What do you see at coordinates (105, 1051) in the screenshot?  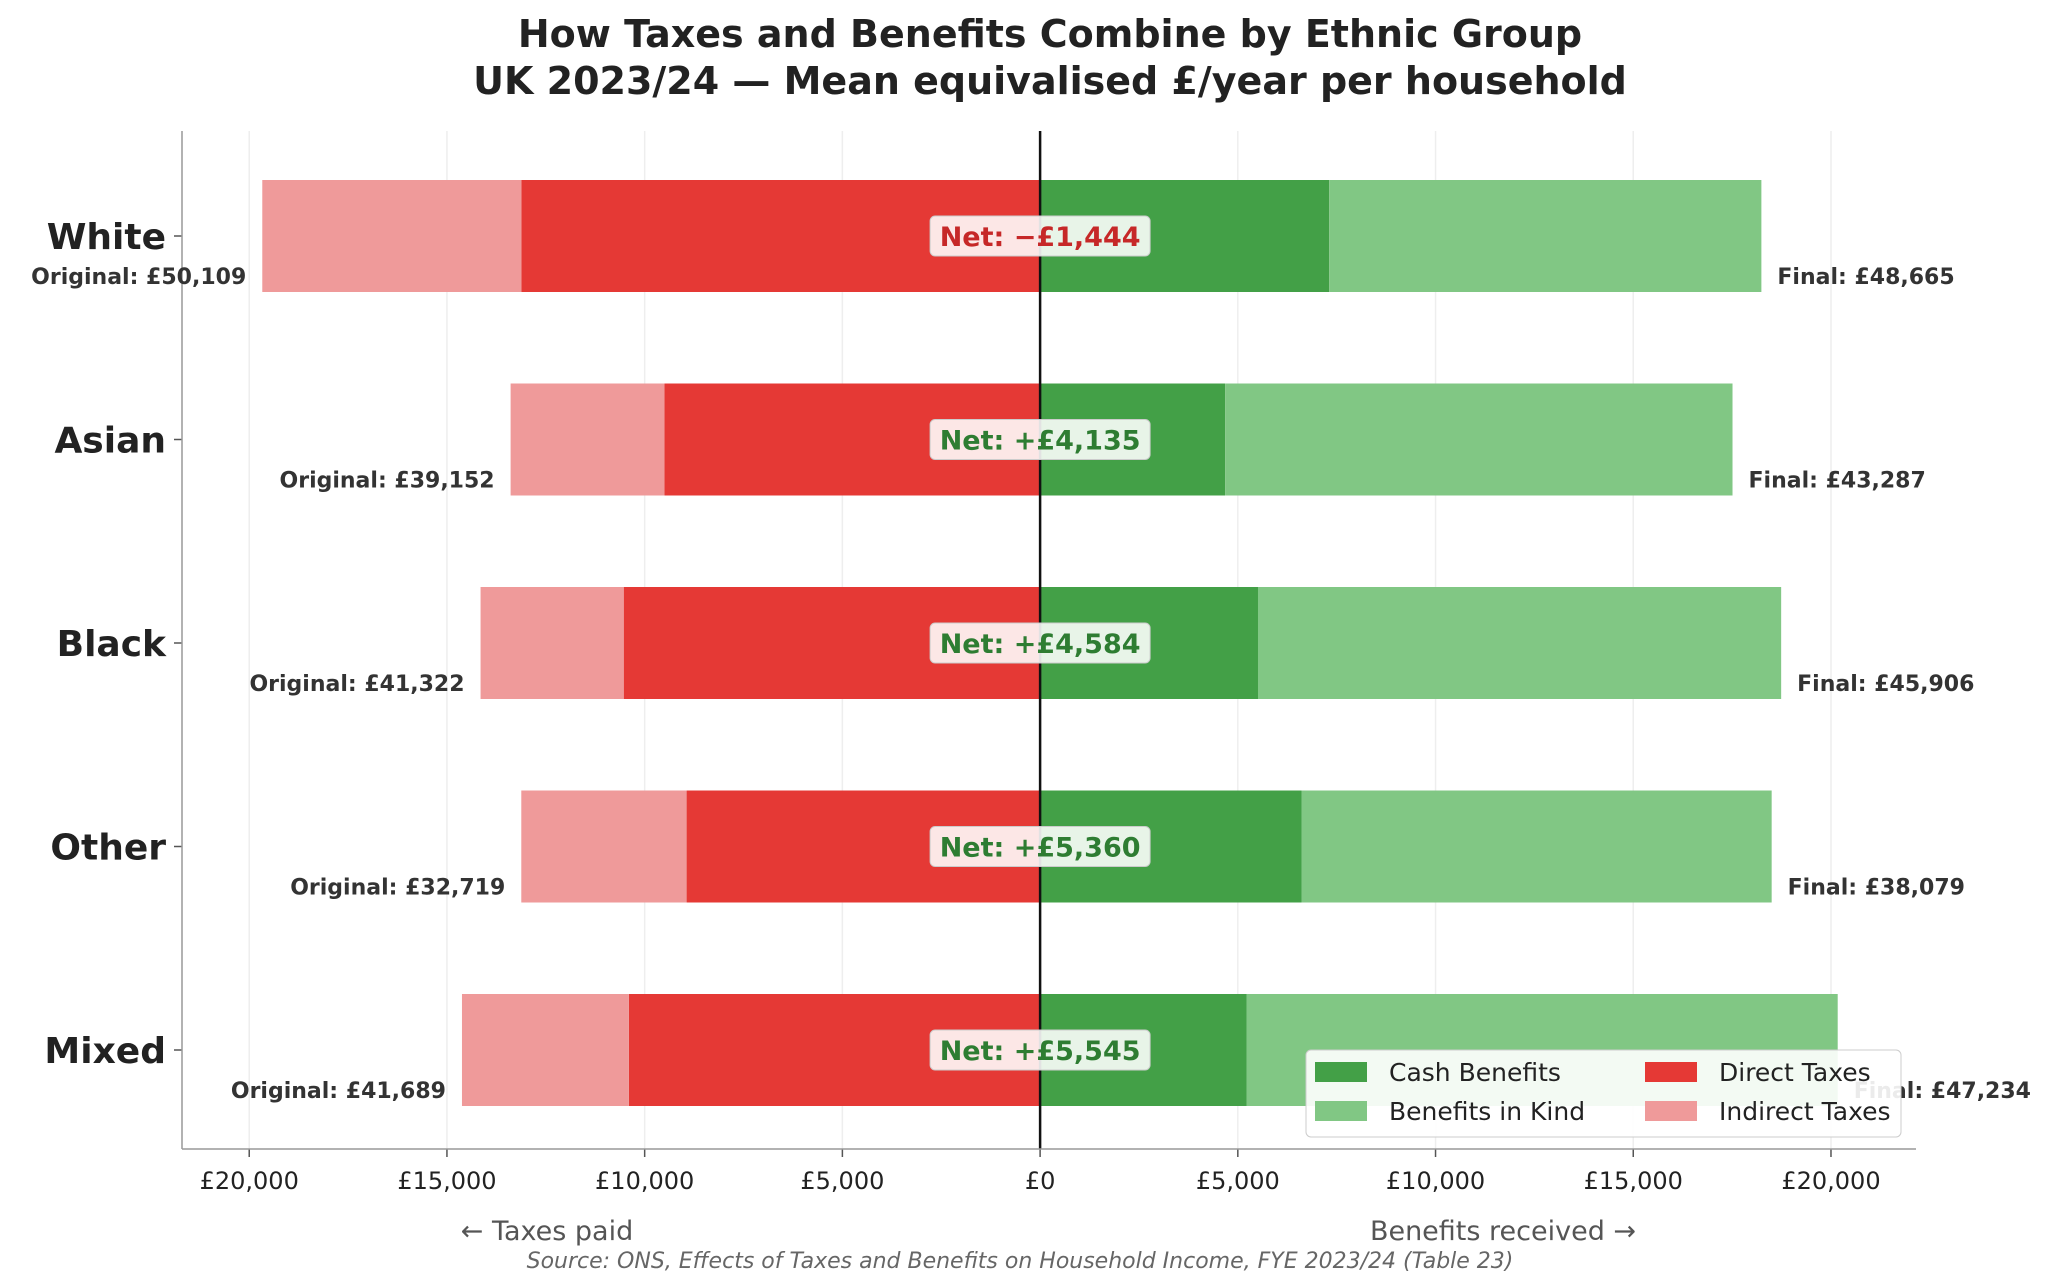 I see `category-label: Mixed` at bounding box center [105, 1051].